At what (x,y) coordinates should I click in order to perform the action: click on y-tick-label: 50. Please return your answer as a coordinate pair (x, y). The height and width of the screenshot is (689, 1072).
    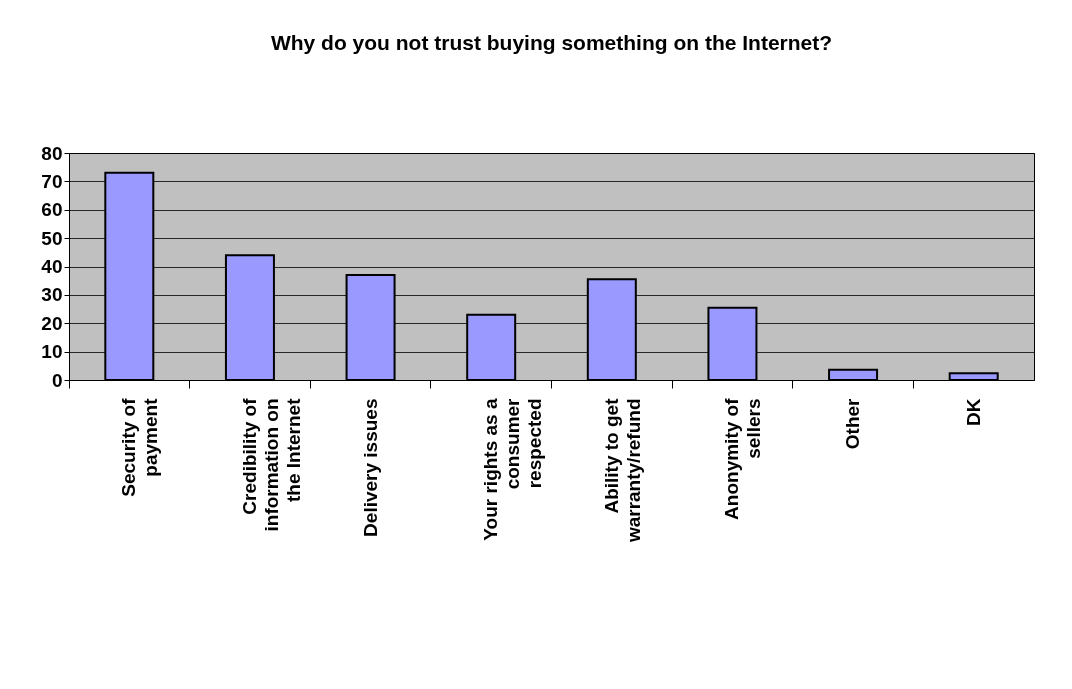
    Looking at the image, I should click on (52, 238).